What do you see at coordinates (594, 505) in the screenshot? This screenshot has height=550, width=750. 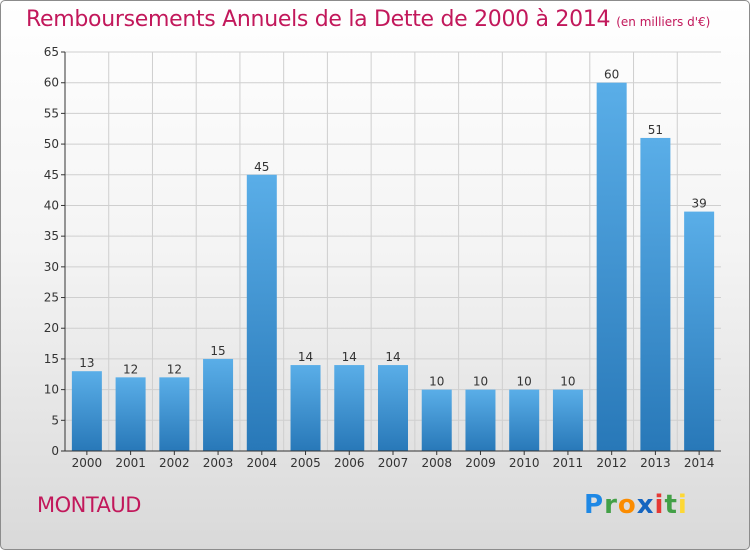 I see `logo-letter: P` at bounding box center [594, 505].